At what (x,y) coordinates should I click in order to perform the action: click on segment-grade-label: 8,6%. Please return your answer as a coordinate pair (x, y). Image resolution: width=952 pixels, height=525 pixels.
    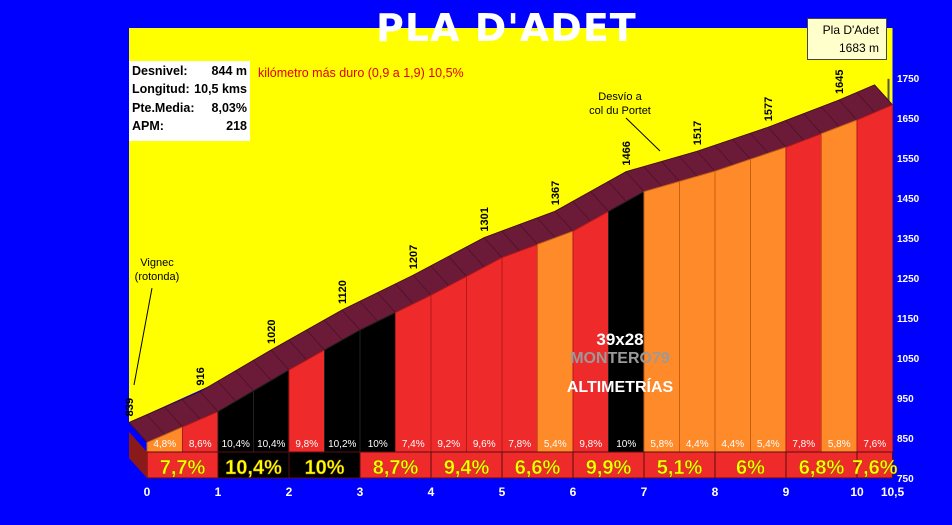
    Looking at the image, I should click on (200, 444).